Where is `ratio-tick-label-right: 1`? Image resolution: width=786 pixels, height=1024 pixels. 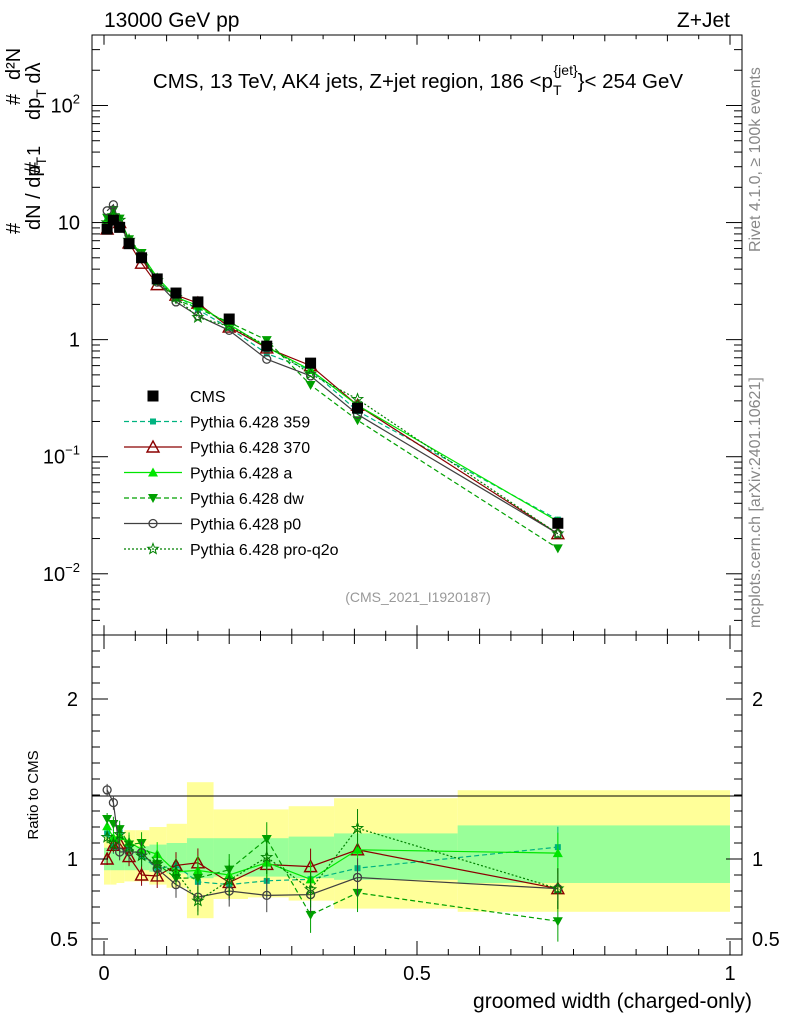 ratio-tick-label-right: 1 is located at coordinates (757, 860).